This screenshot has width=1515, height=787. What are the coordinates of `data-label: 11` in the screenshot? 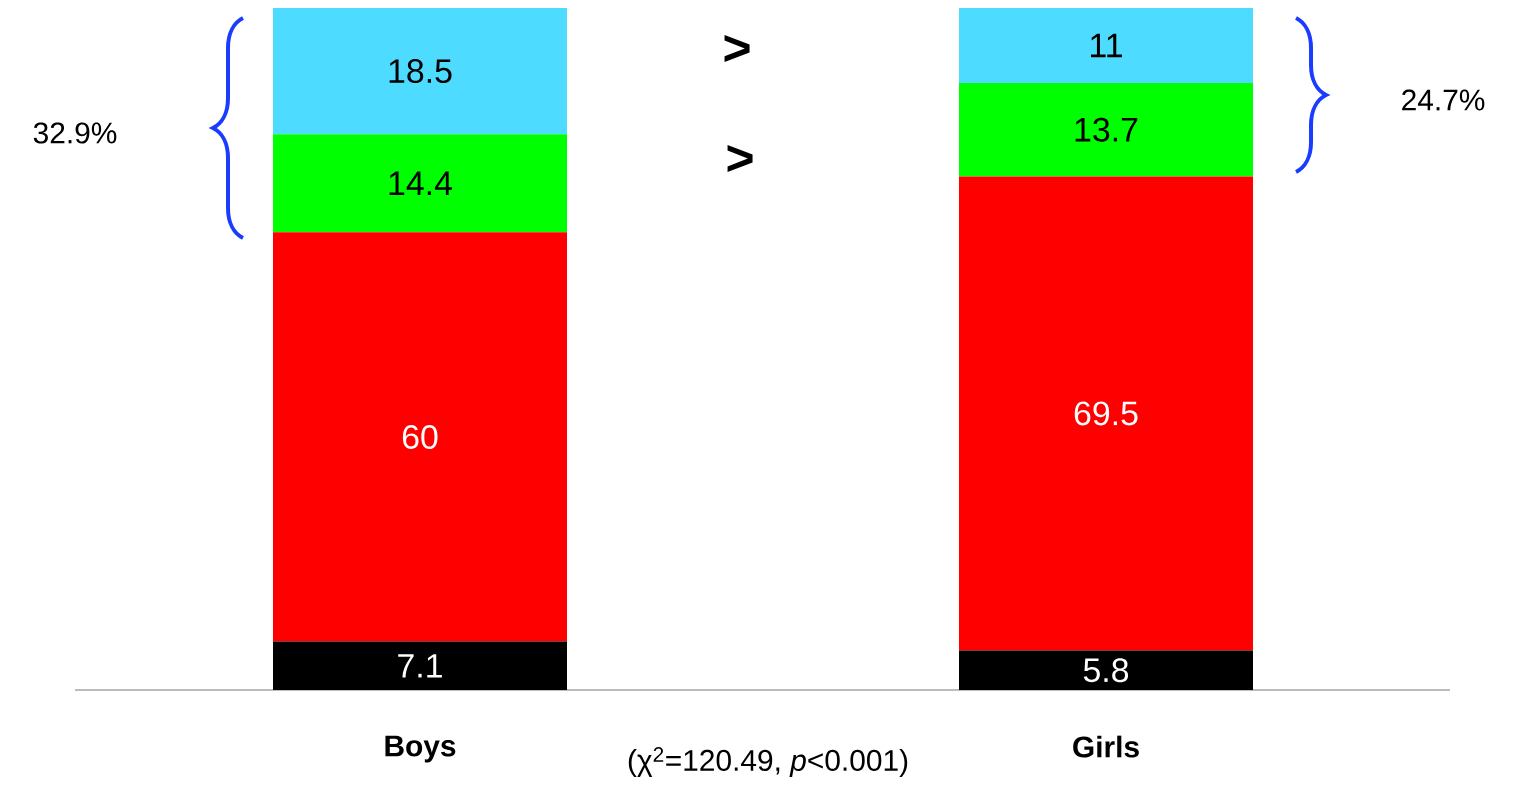 It's located at (1106, 45).